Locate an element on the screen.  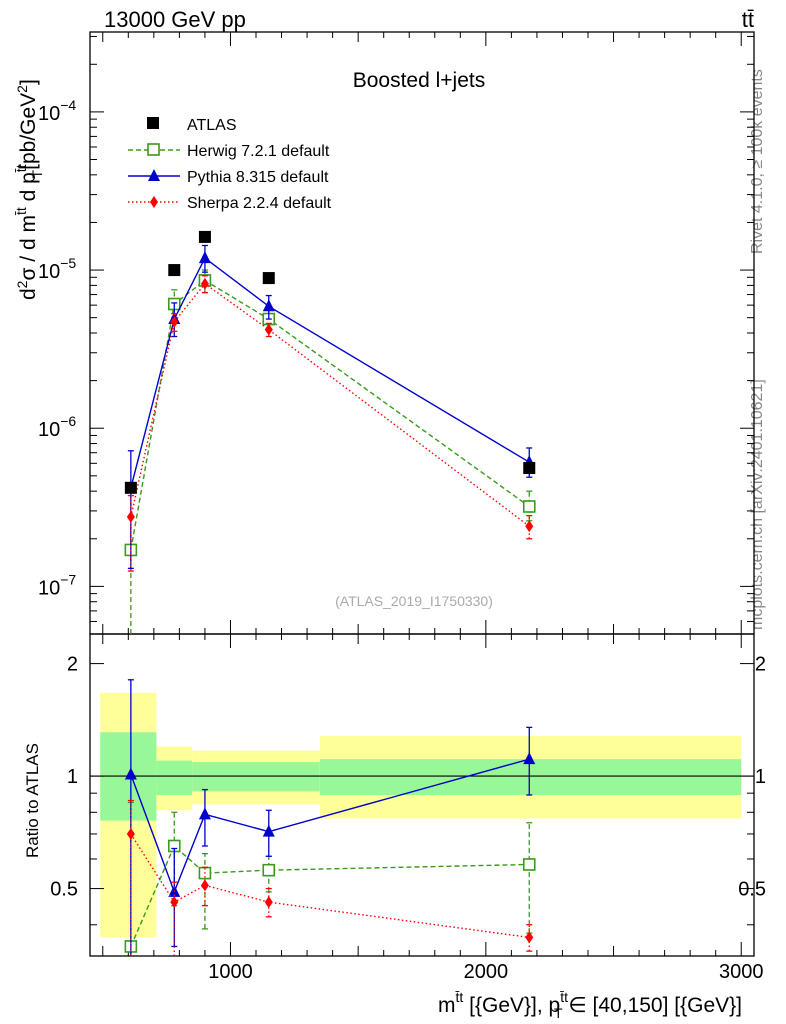
header-left: 13000 GeV pp is located at coordinates (175, 19).